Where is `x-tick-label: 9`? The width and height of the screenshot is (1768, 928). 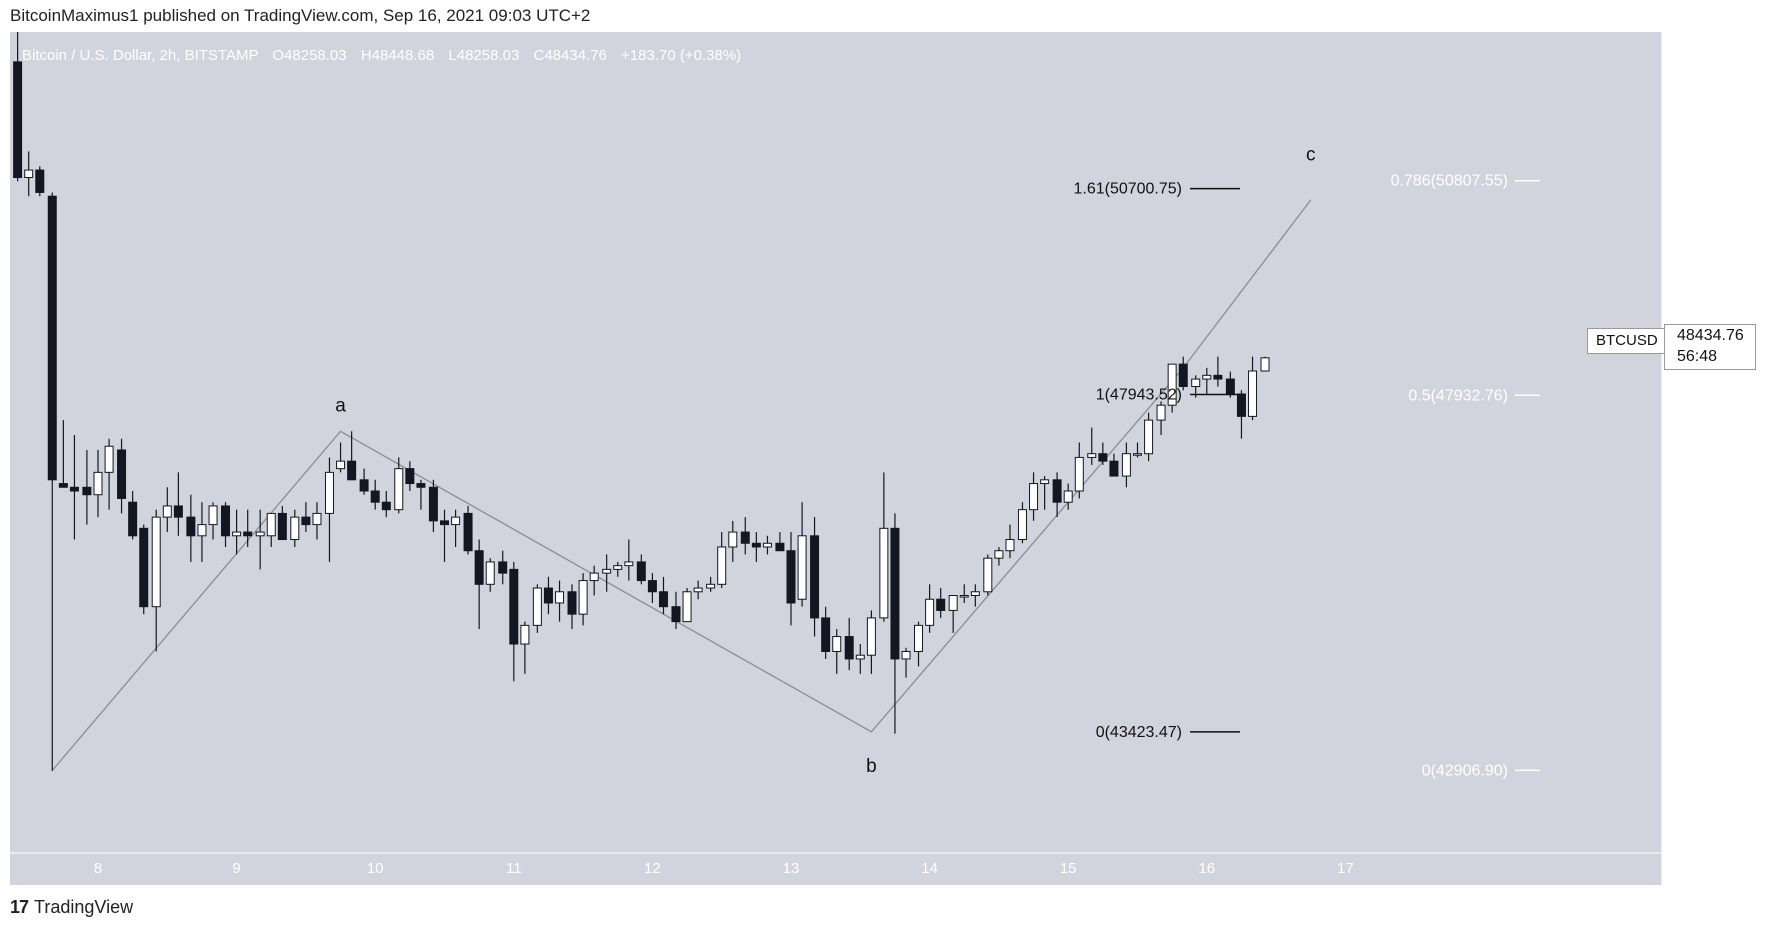
x-tick-label: 9 is located at coordinates (236, 868).